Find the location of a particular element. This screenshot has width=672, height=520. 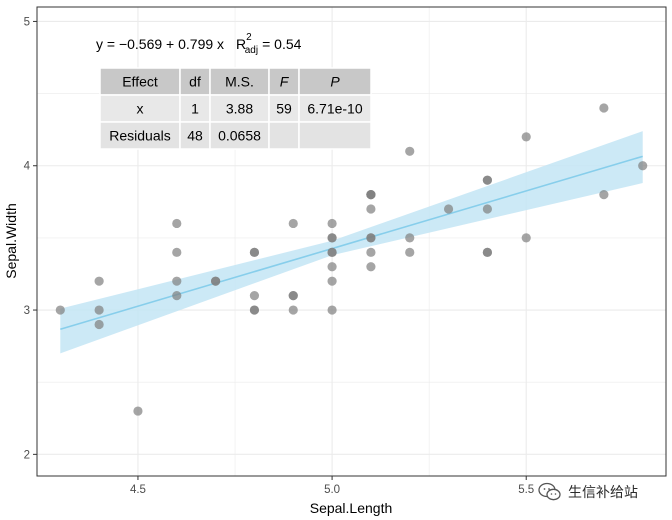

table-header-text-0-4: P is located at coordinates (335, 82).